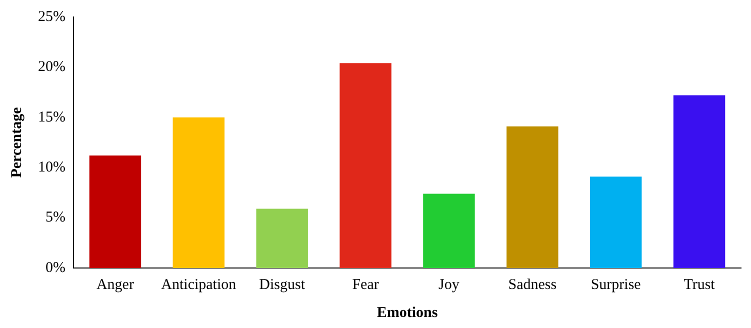 The image size is (751, 328). Describe the element at coordinates (365, 284) in the screenshot. I see `x-tick-label: Fear` at that location.